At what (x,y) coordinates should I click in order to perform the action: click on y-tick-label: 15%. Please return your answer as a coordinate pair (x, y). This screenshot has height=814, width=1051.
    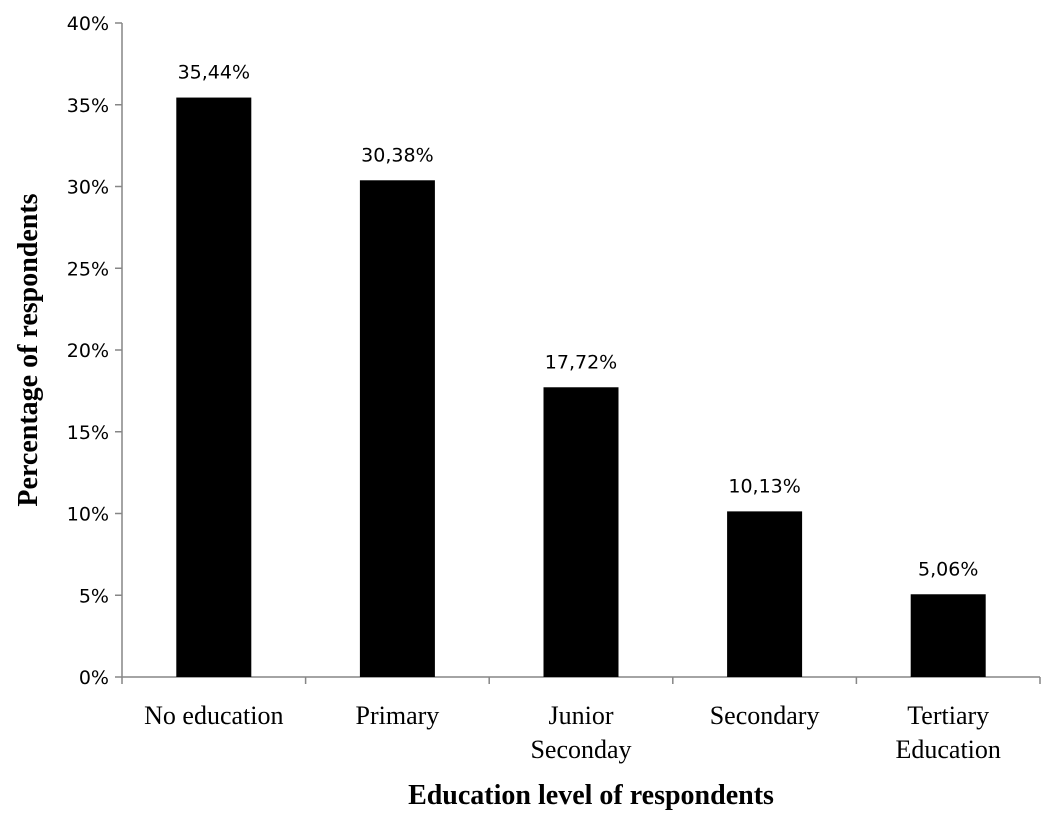
    Looking at the image, I should click on (88, 433).